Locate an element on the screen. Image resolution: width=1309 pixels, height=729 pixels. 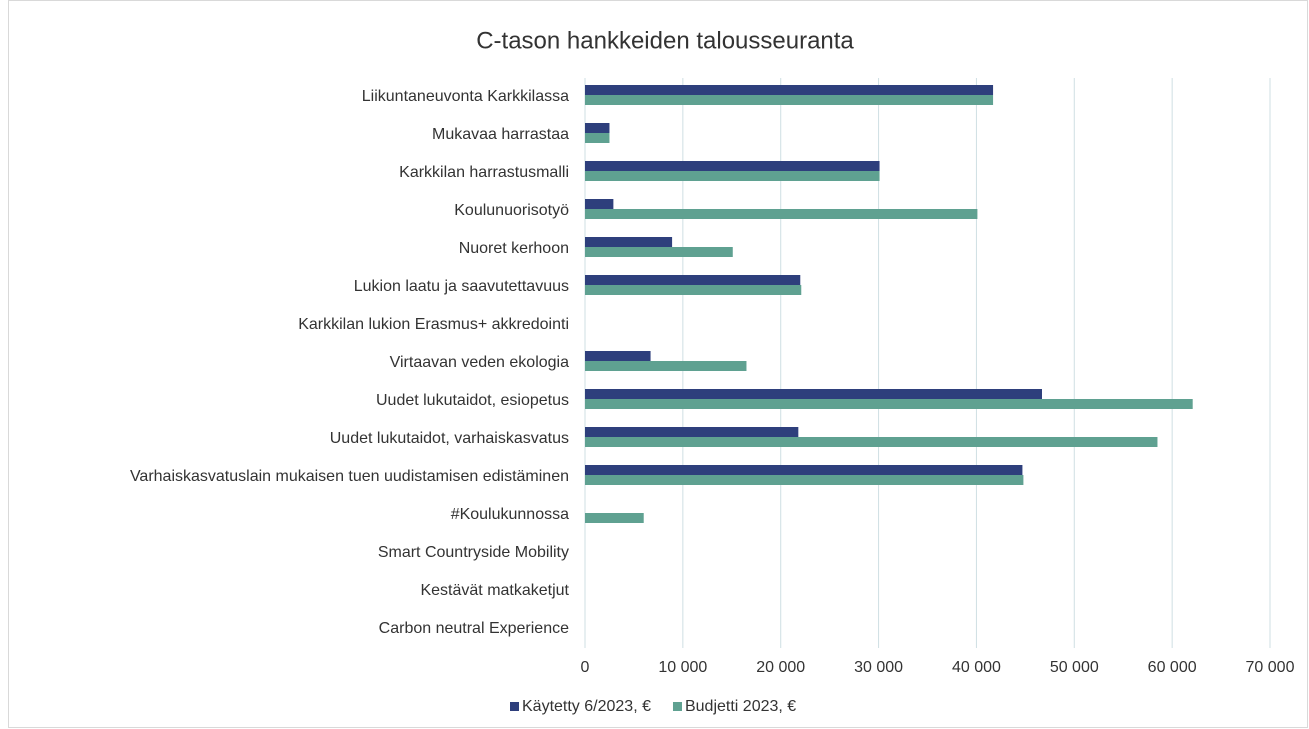
x-tick-label: 0 is located at coordinates (585, 667).